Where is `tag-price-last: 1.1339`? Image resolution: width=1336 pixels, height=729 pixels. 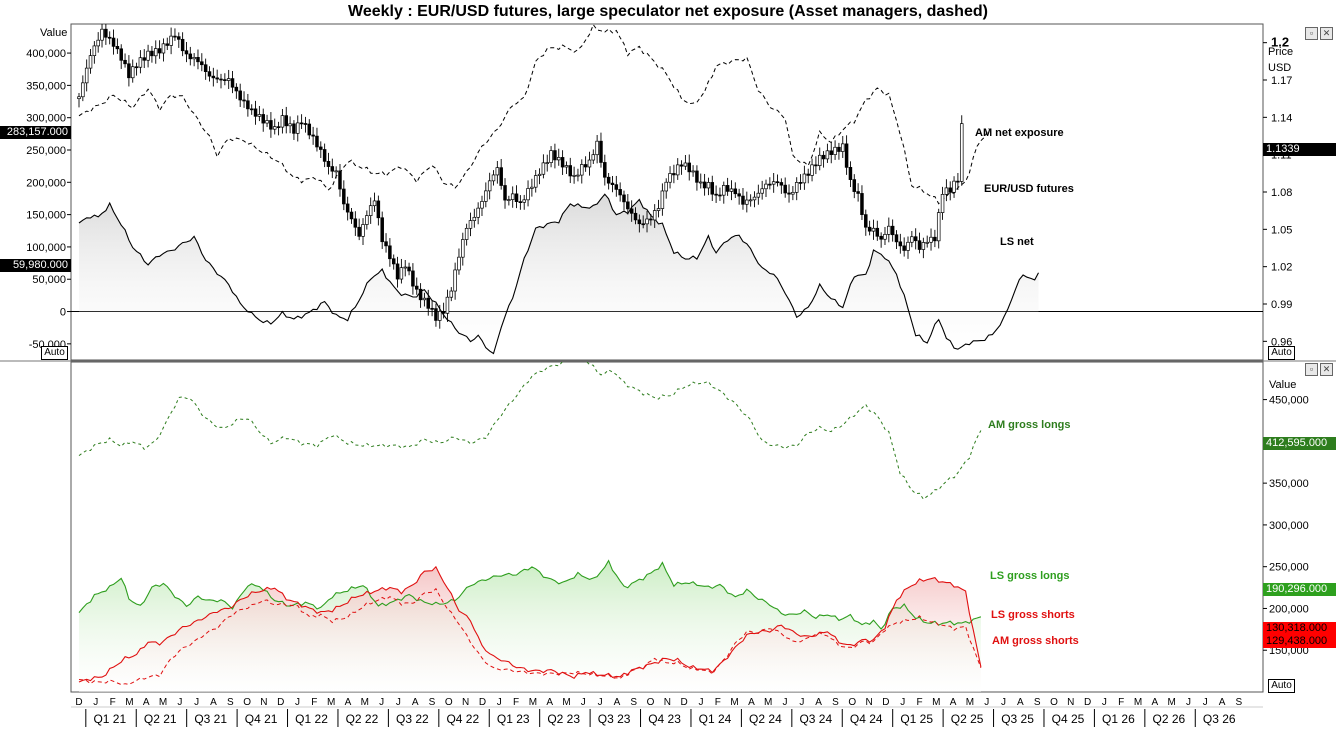 tag-price-last: 1.1339 is located at coordinates (1299, 149).